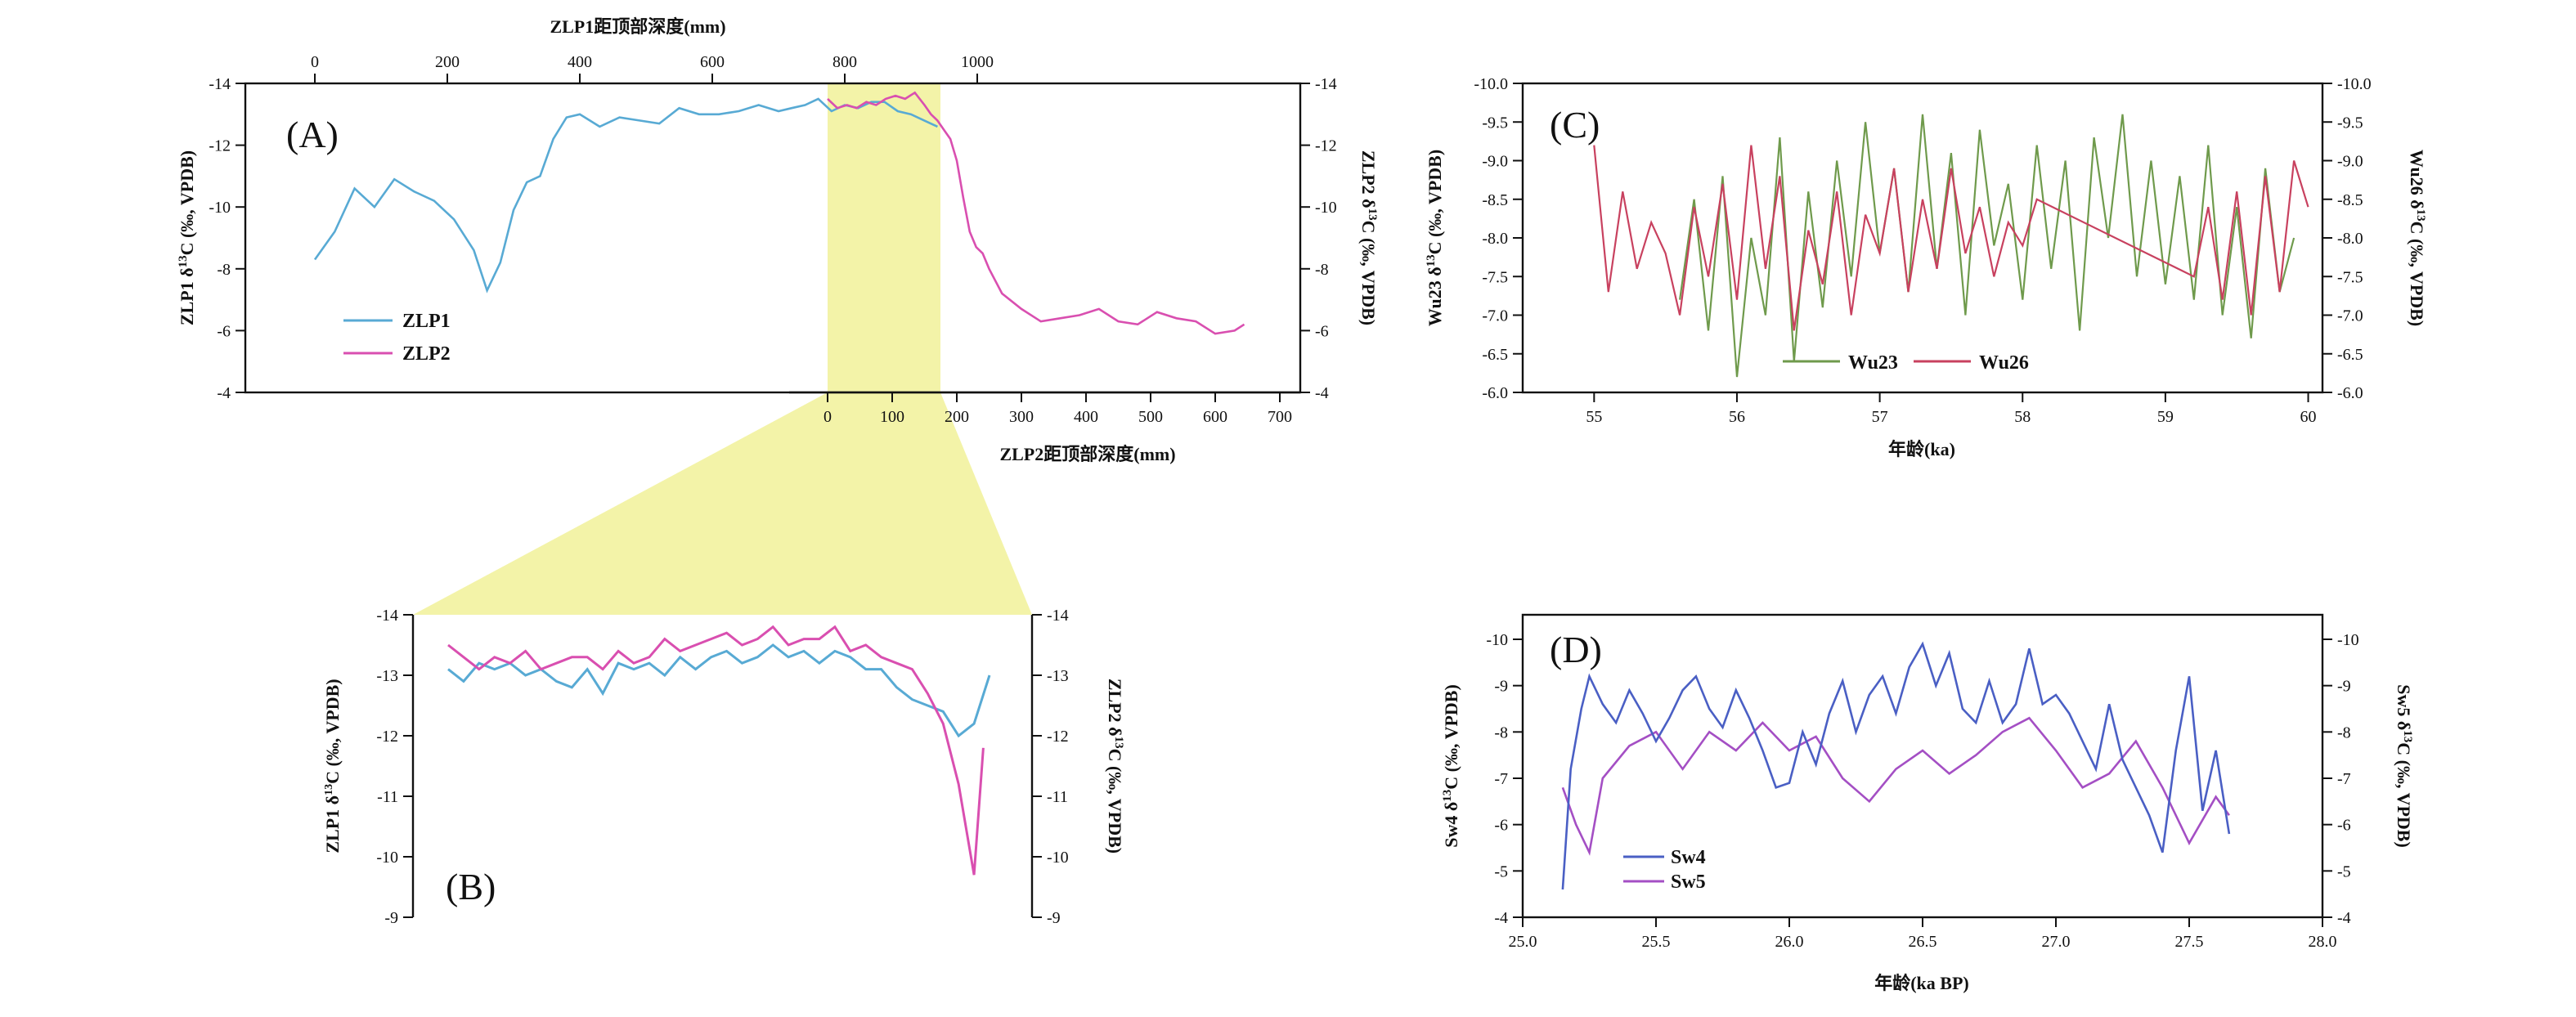 The image size is (2576, 1017). I want to click on panel-a-top-x-tick-label: 600, so click(712, 62).